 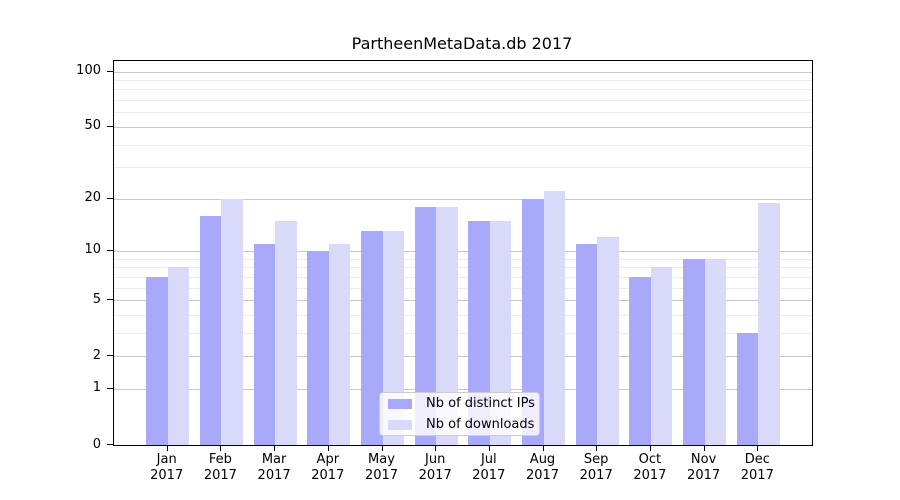 I want to click on bar-may-distinct-ips, so click(x=372, y=338).